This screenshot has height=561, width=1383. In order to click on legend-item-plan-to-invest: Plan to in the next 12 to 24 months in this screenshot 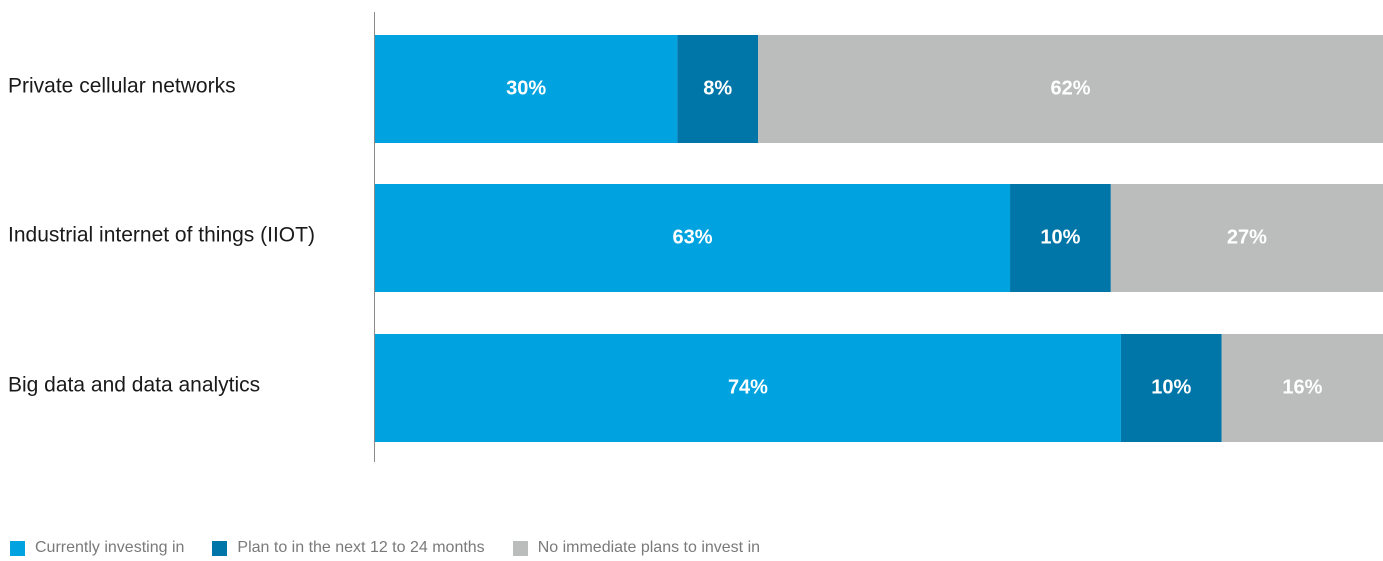, I will do `click(348, 548)`.